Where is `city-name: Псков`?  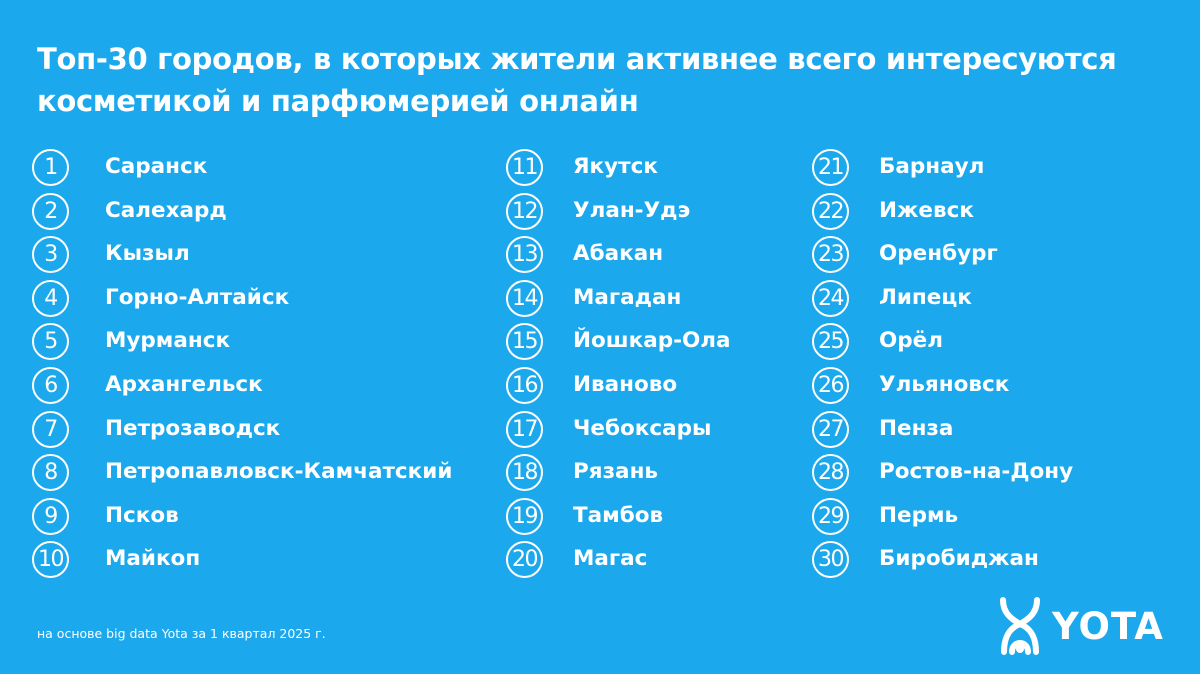 city-name: Псков is located at coordinates (142, 515).